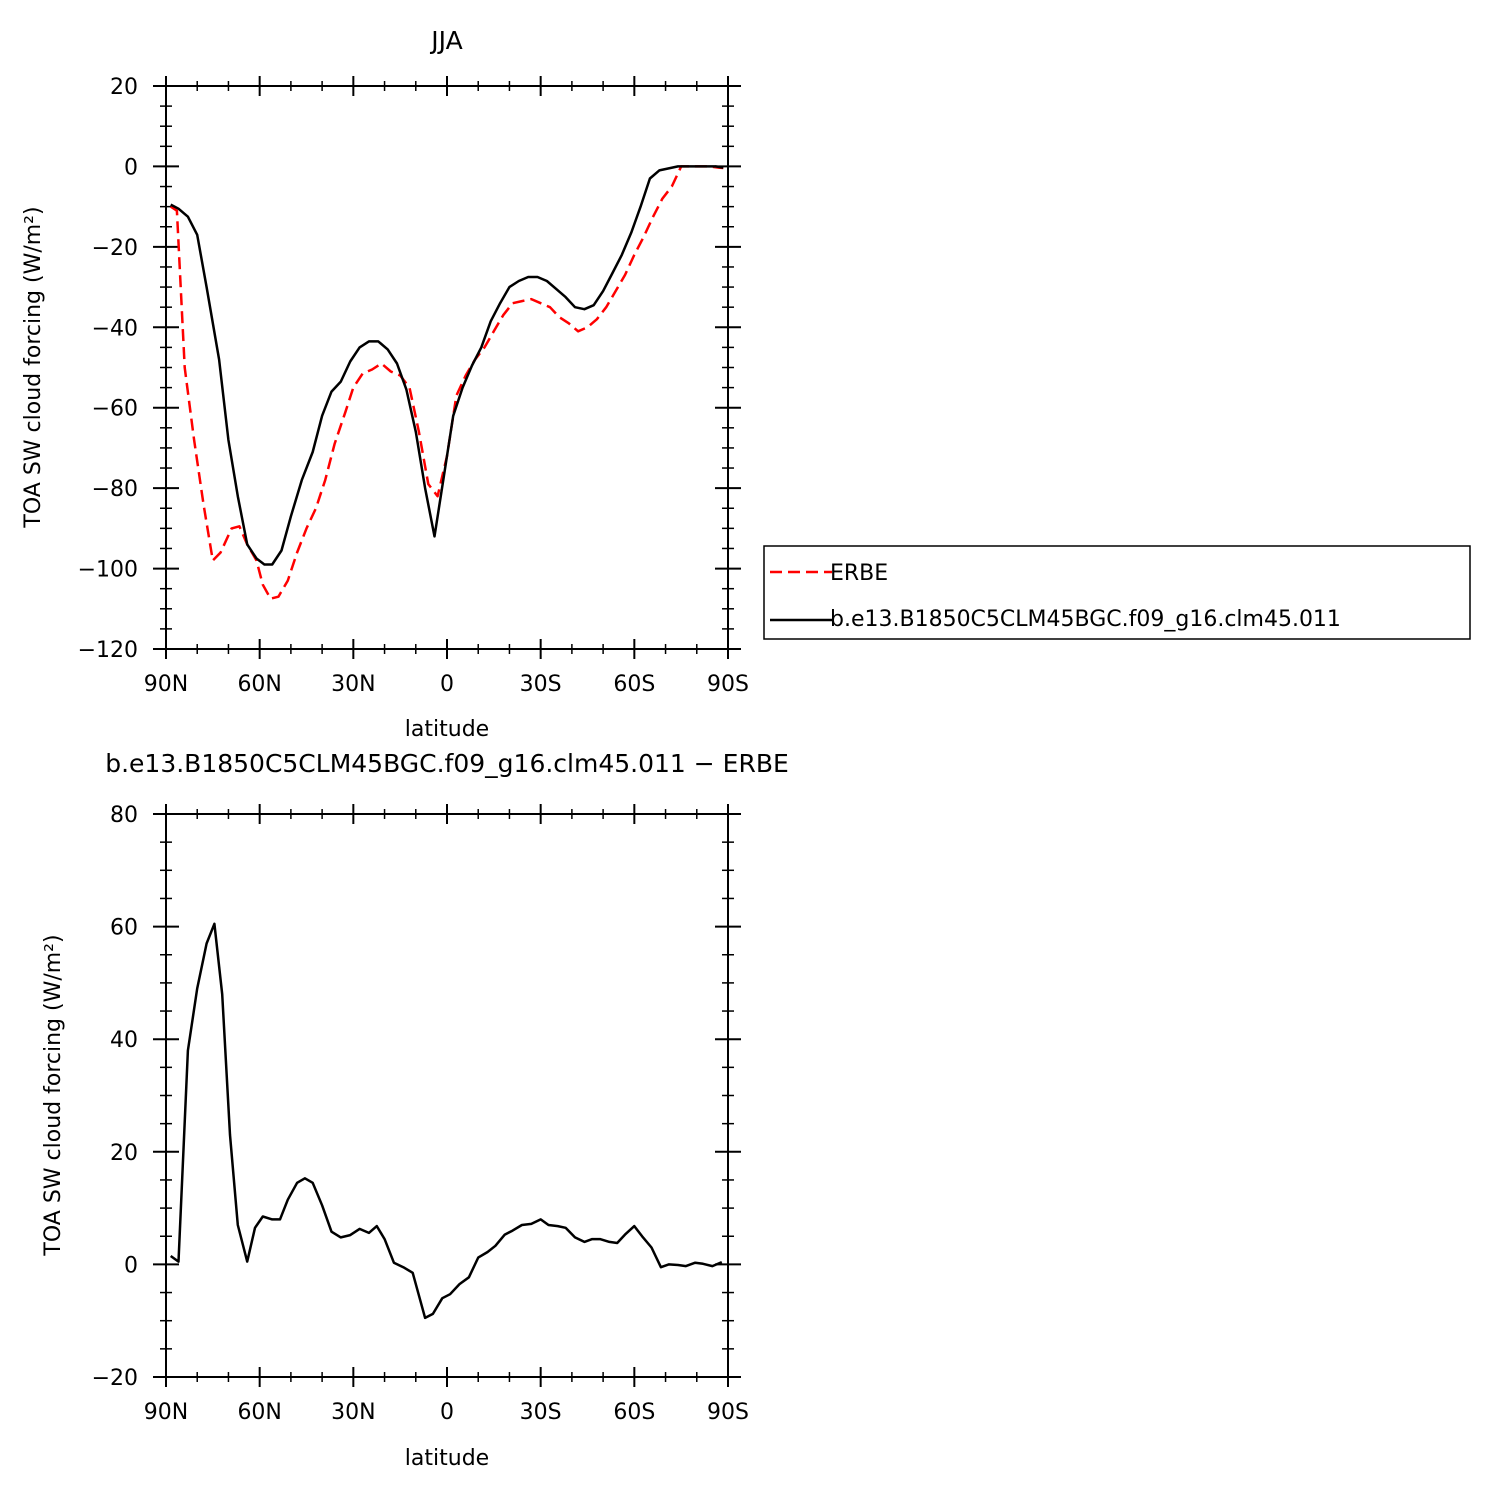  Describe the element at coordinates (166, 684) in the screenshot. I see `top-xtick-label: 90N` at that location.